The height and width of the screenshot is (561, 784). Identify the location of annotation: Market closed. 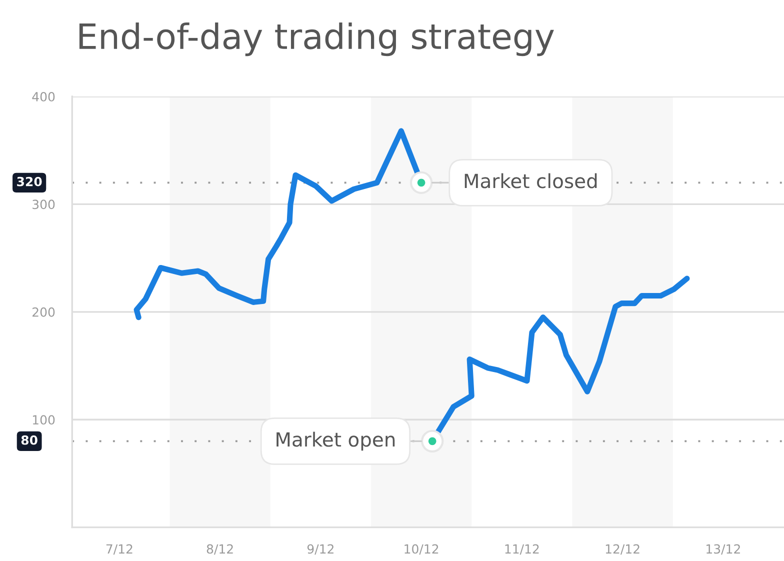
(530, 180).